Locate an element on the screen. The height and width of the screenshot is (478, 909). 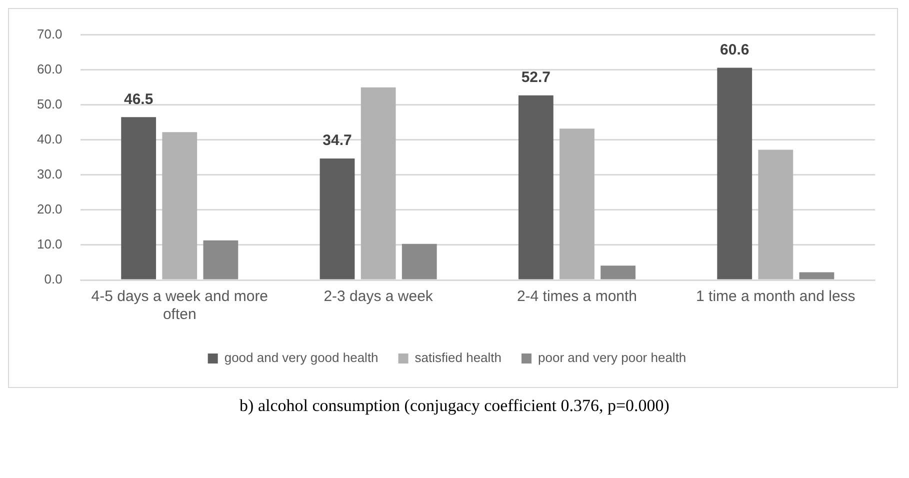
y-tick-label: 0.0 is located at coordinates (53, 279).